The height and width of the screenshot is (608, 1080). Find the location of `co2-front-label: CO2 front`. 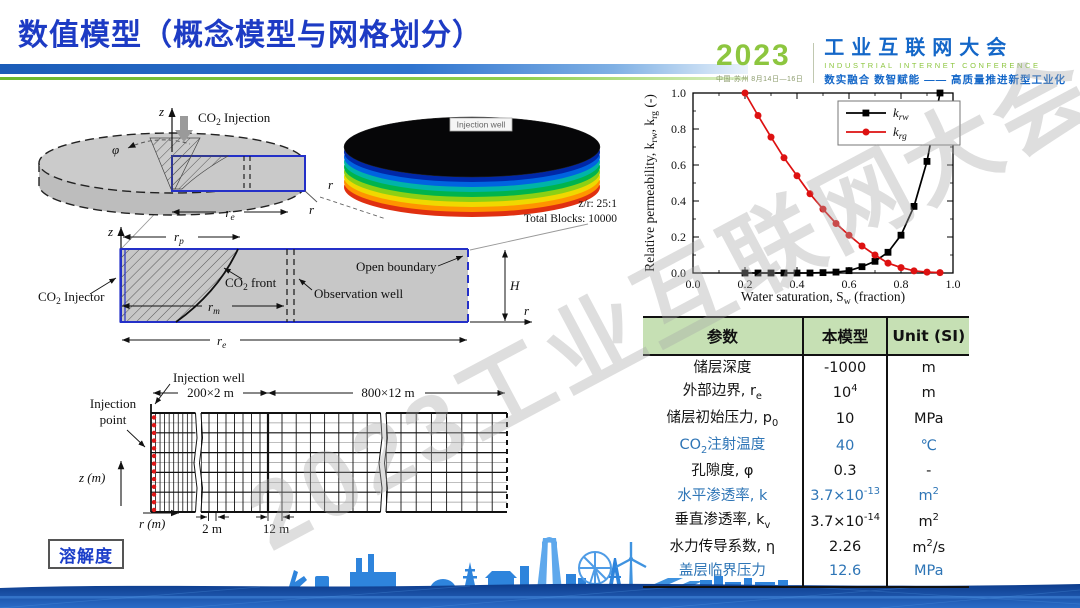

co2-front-label: CO2 front is located at coordinates (251, 284).